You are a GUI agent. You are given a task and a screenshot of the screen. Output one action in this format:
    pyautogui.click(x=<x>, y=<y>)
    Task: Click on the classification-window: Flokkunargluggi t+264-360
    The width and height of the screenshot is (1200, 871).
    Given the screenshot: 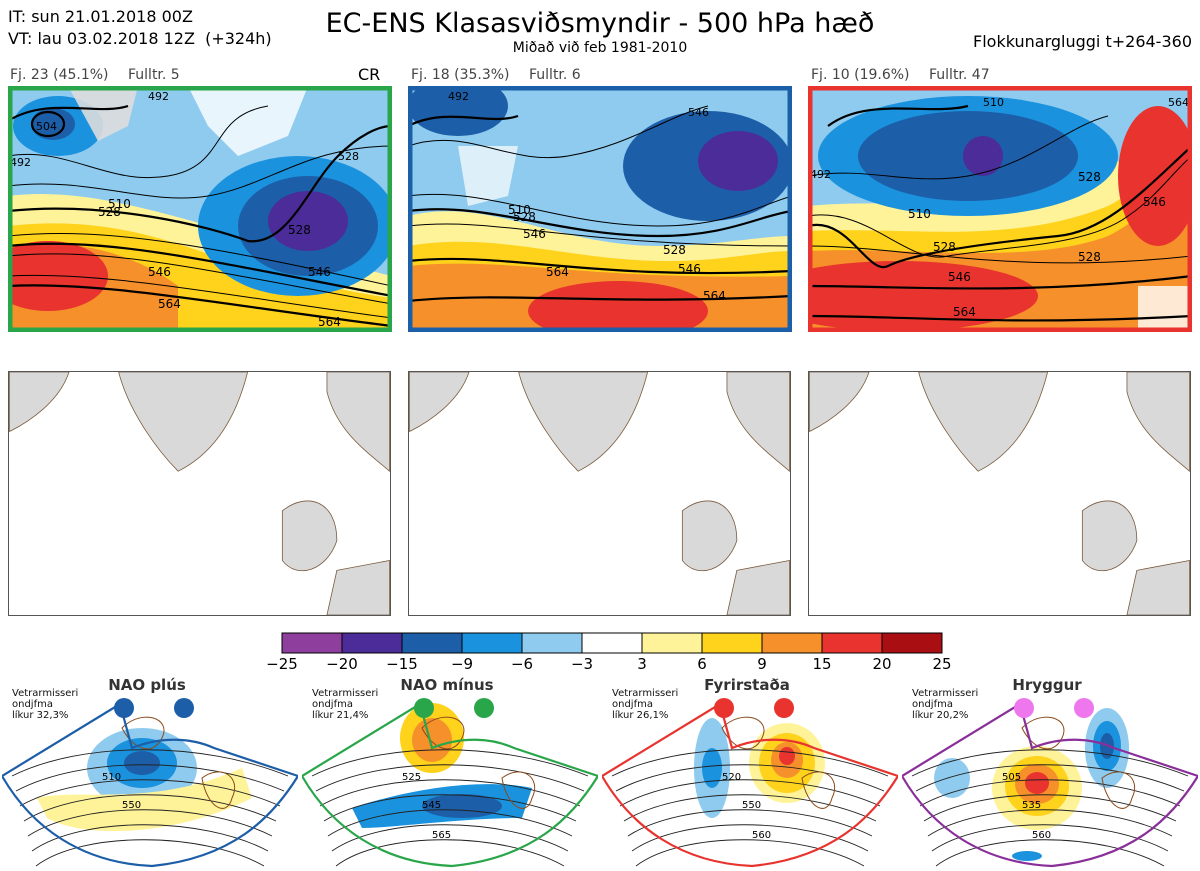 What is the action you would take?
    pyautogui.click(x=1082, y=41)
    